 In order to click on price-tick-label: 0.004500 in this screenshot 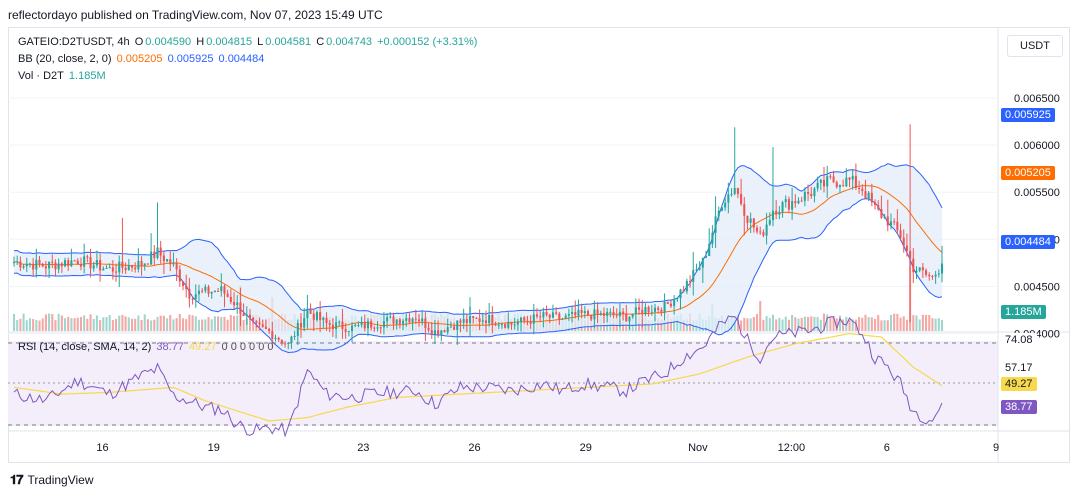, I will do `click(1037, 287)`.